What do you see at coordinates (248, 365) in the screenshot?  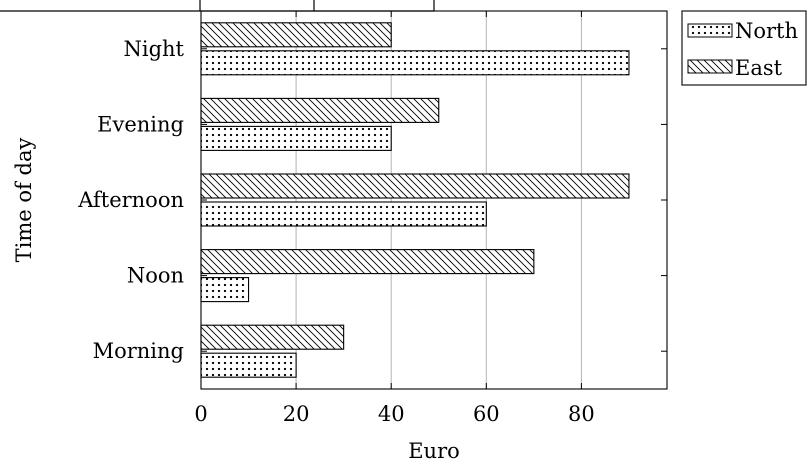 I see `bar-north-morning` at bounding box center [248, 365].